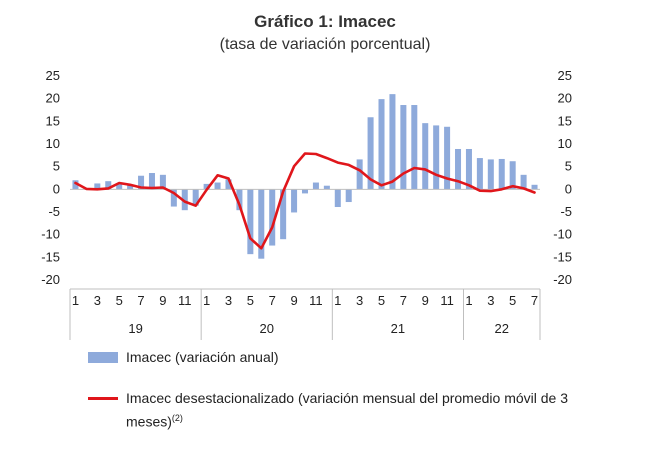 Image resolution: width=650 pixels, height=461 pixels. What do you see at coordinates (565, 120) in the screenshot?
I see `y-tick-label-right: 15` at bounding box center [565, 120].